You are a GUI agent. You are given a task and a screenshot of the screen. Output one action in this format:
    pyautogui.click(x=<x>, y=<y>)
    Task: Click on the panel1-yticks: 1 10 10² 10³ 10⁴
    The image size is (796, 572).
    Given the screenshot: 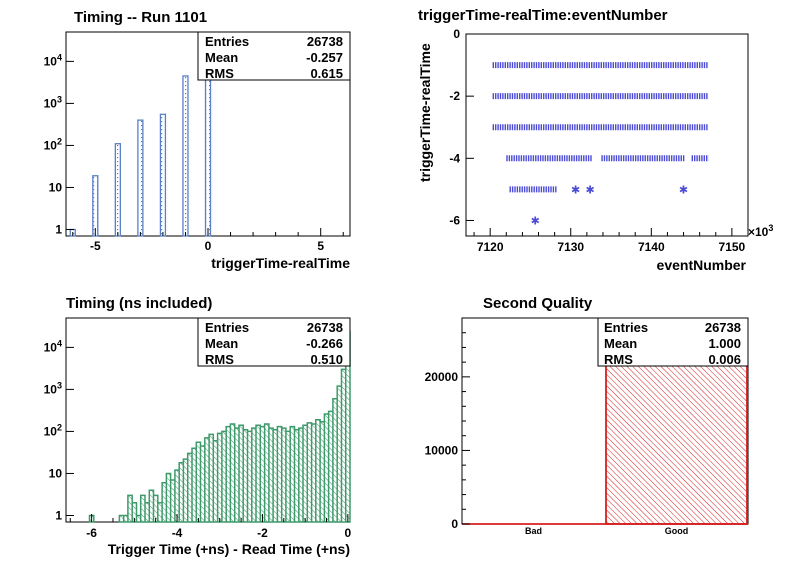 What is the action you would take?
    pyautogui.click(x=59, y=144)
    